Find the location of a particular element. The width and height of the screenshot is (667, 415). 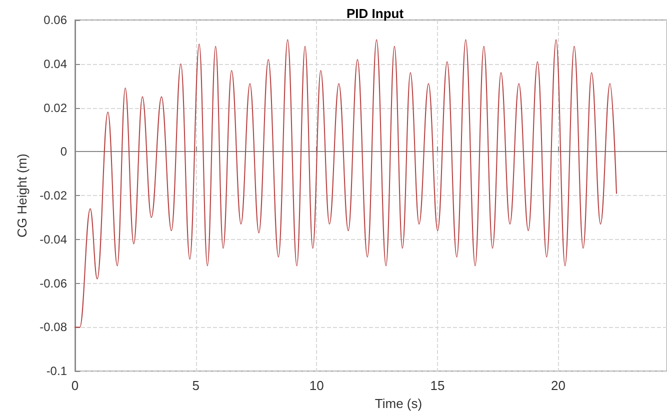

y-tick-label: -0.02 is located at coordinates (54, 195).